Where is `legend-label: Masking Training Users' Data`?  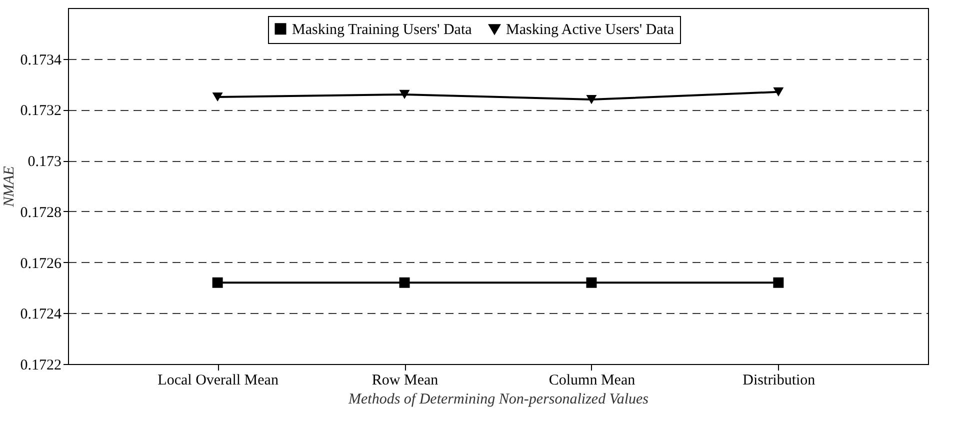 legend-label: Masking Training Users' Data is located at coordinates (382, 30).